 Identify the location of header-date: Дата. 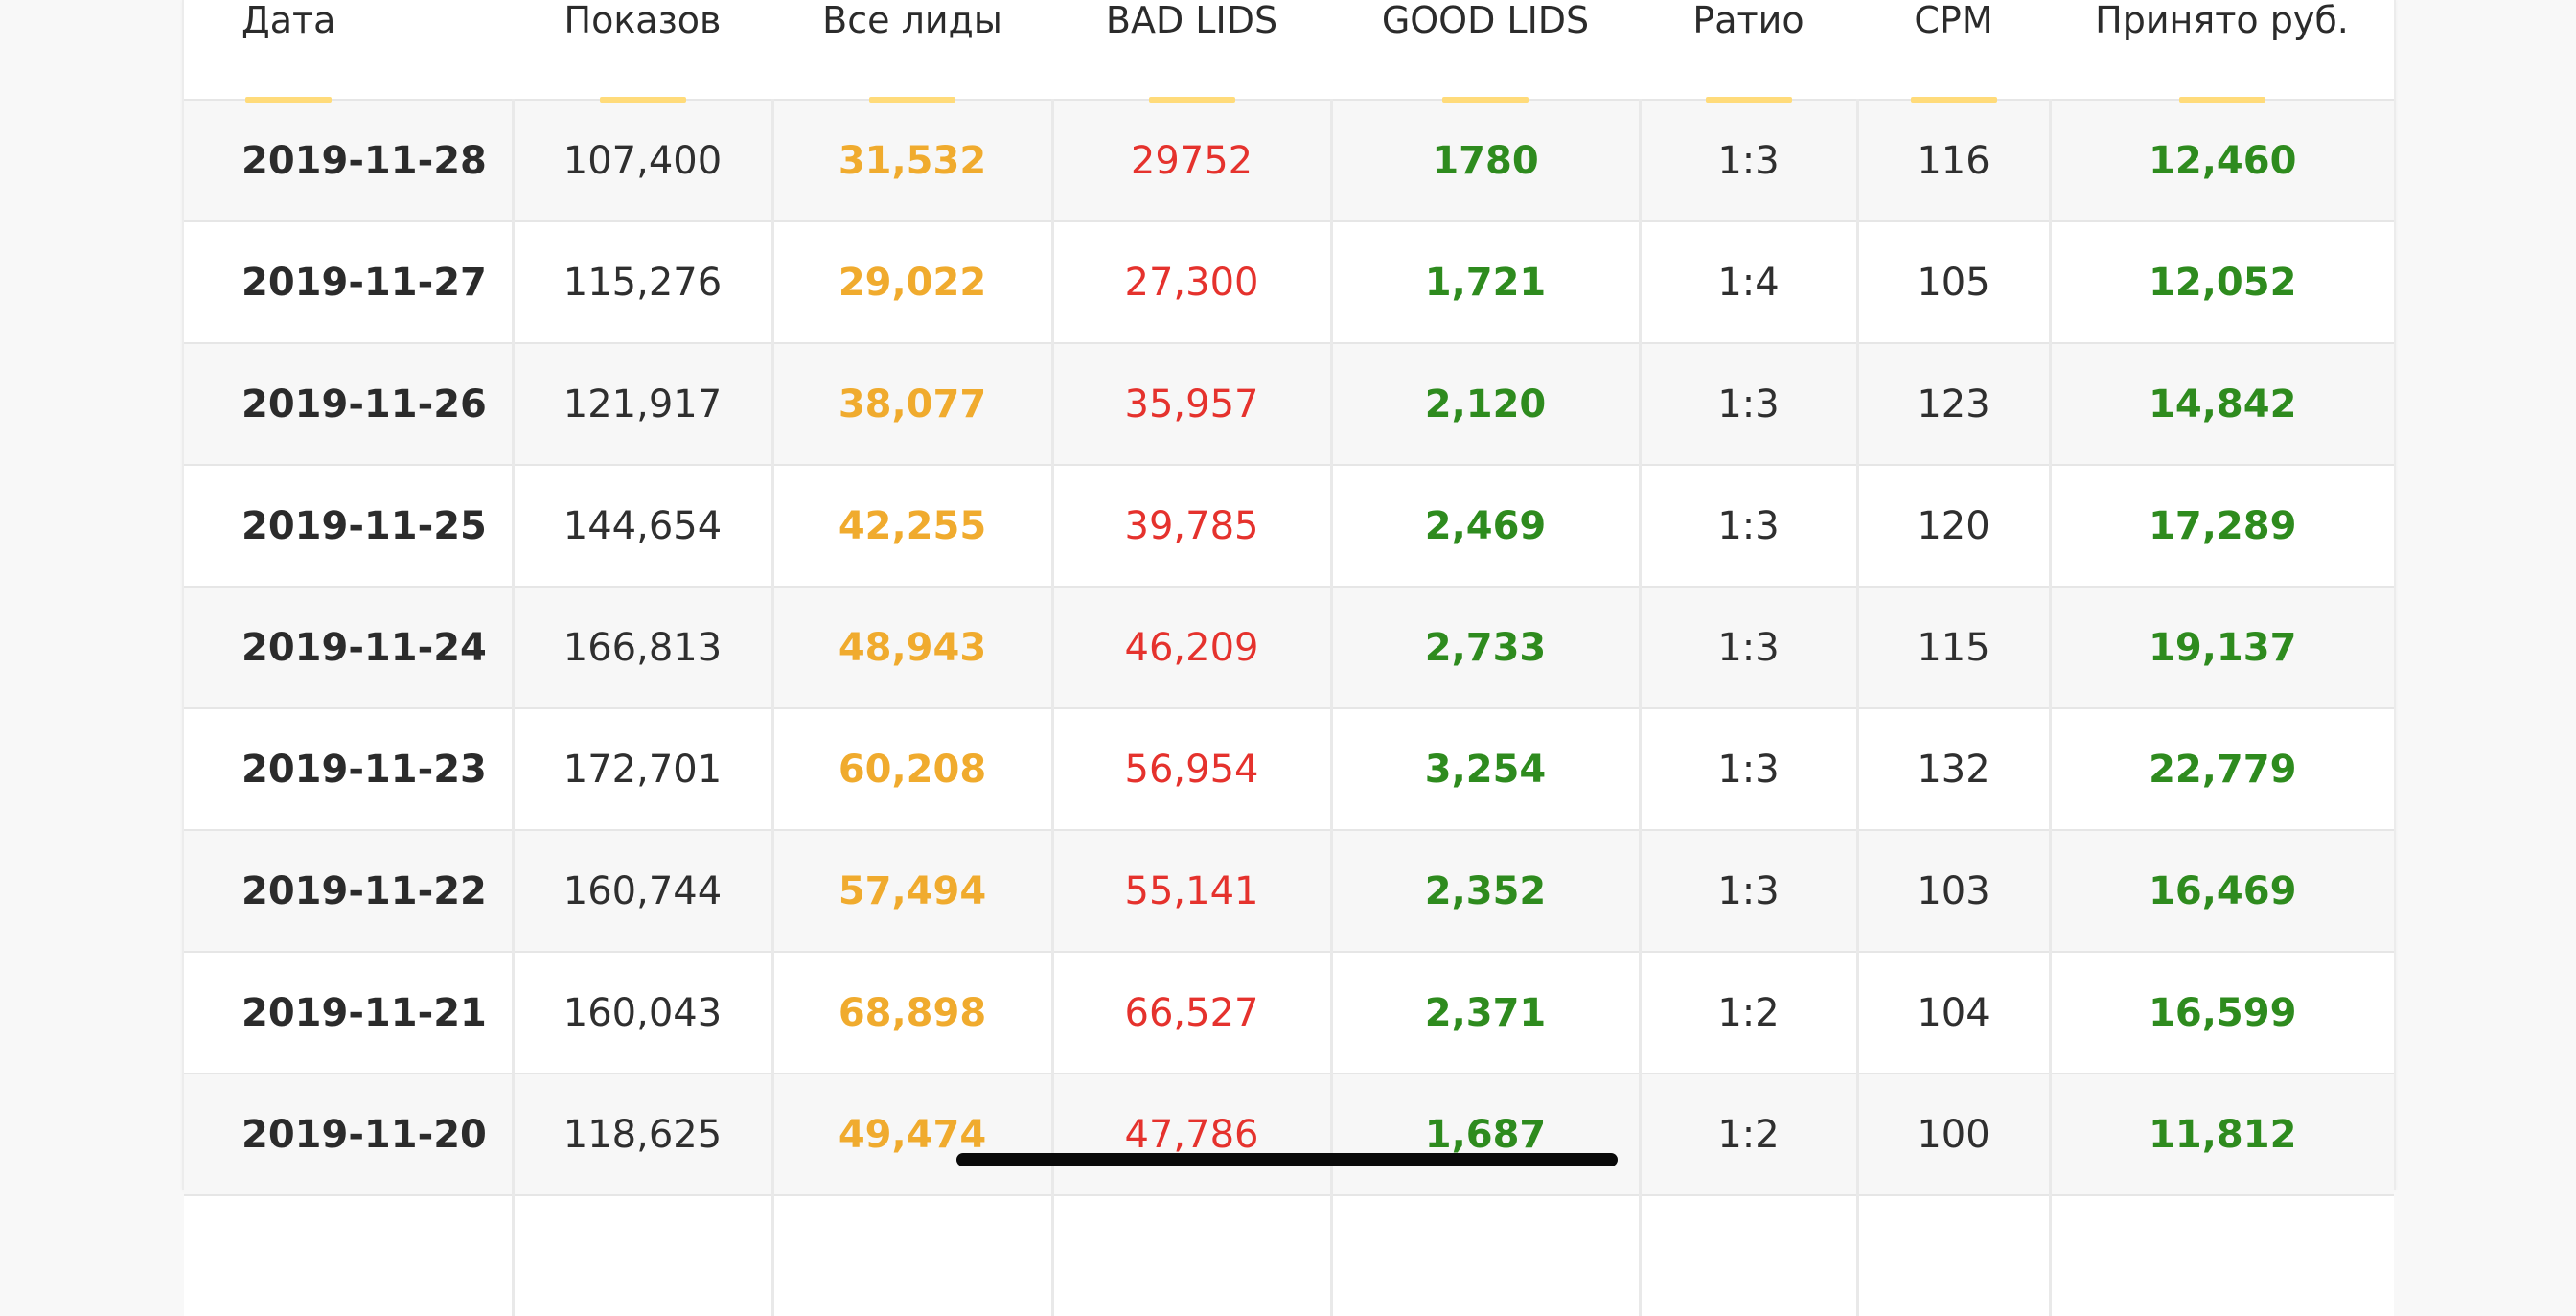
(348, 52).